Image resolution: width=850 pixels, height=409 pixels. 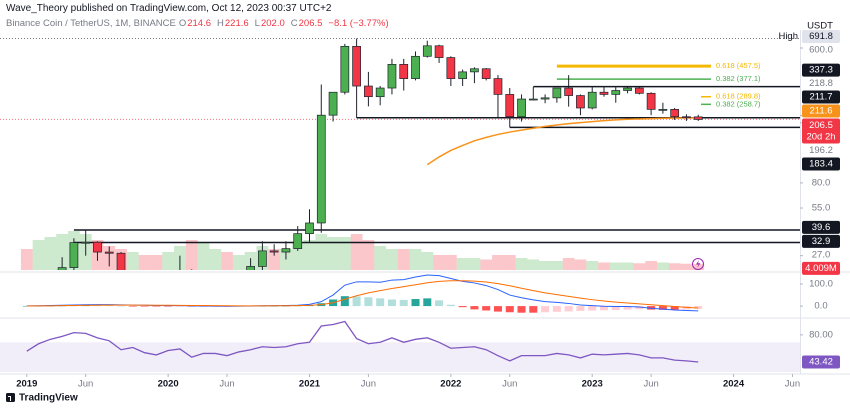 I want to click on price-label: 4.009M, so click(x=821, y=268).